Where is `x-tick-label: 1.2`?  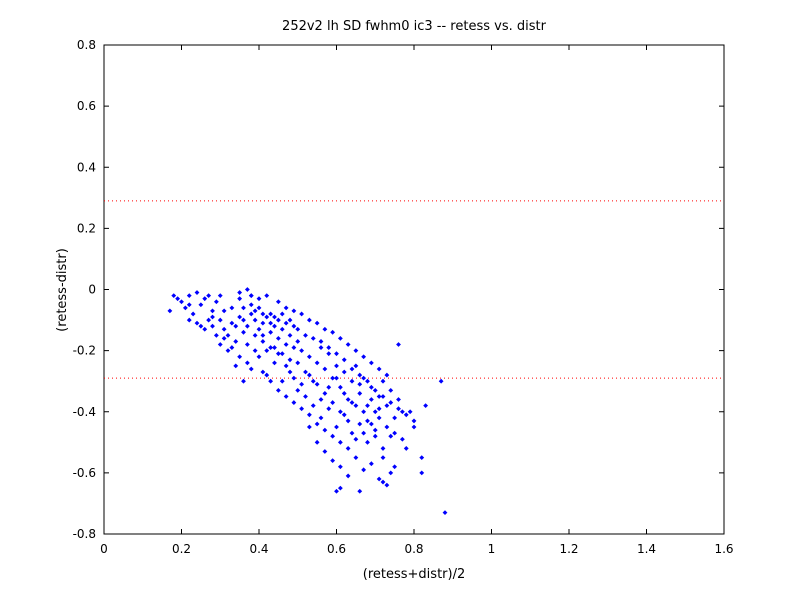 x-tick-label: 1.2 is located at coordinates (568, 549).